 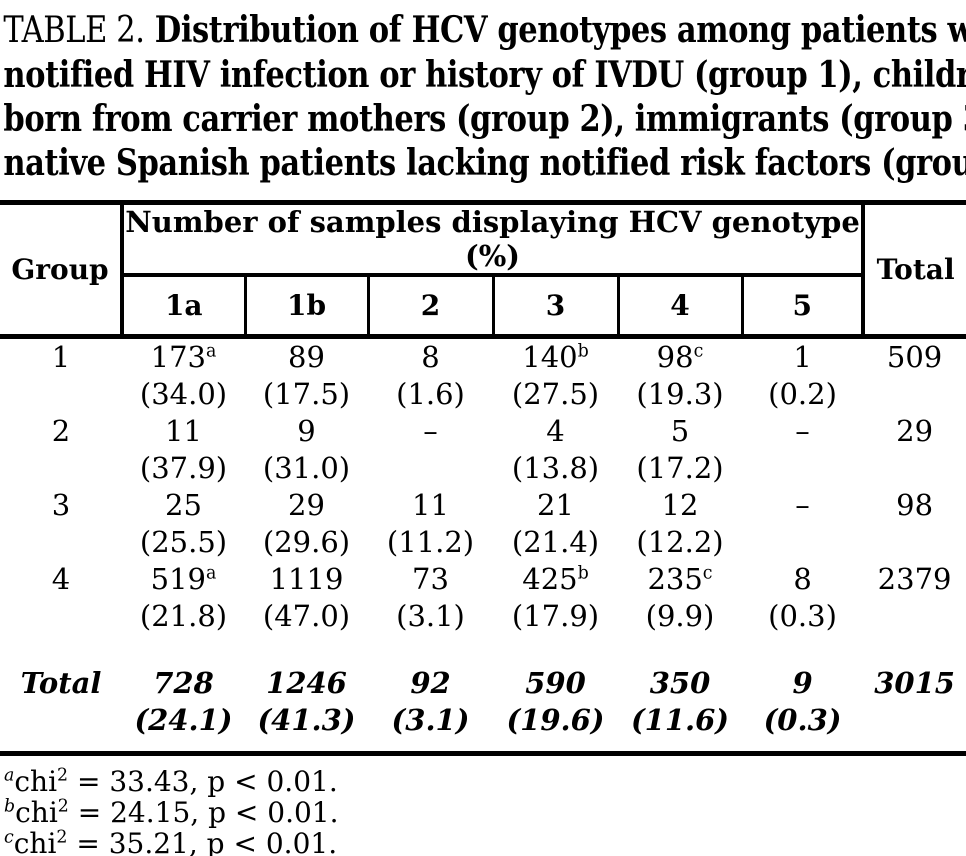 I want to click on footnote-term: chi, so click(x=35, y=841).